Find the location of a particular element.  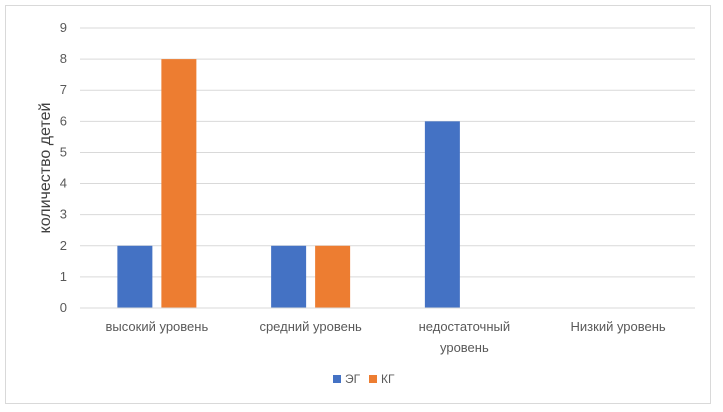

bar-ЭГ-0 is located at coordinates (135, 276).